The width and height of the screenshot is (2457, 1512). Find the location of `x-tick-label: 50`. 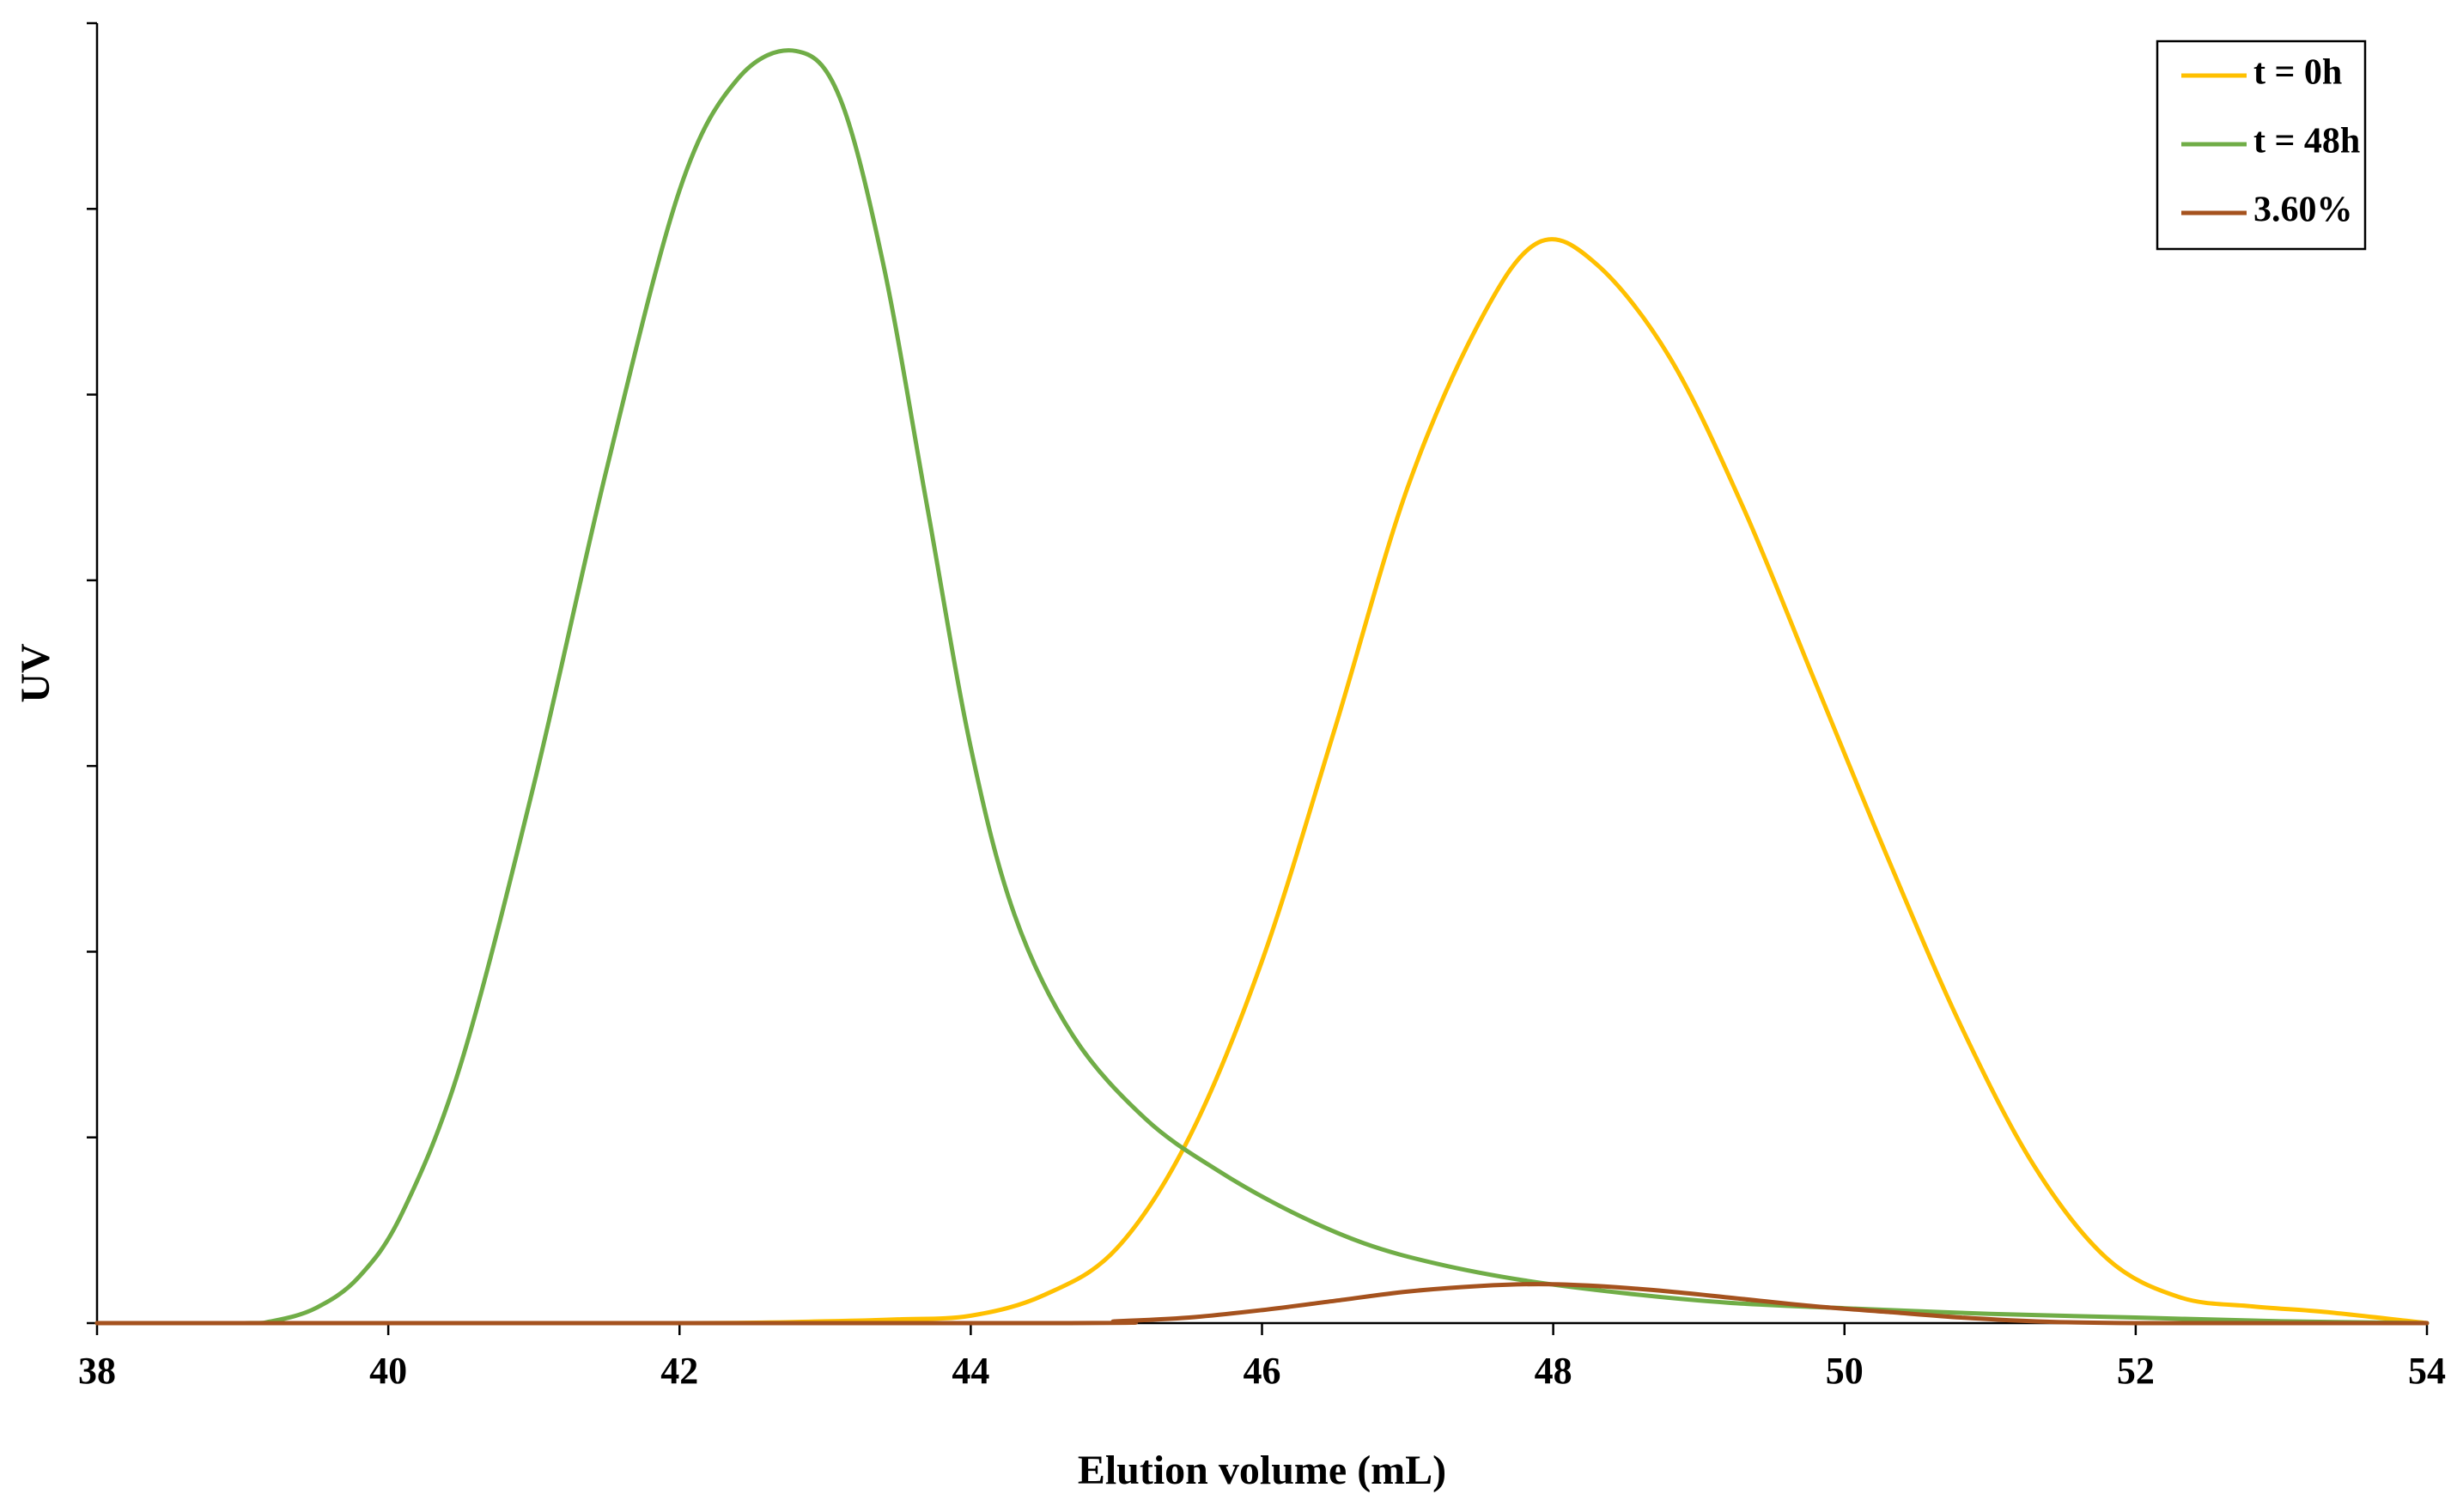

x-tick-label: 50 is located at coordinates (1845, 1371).